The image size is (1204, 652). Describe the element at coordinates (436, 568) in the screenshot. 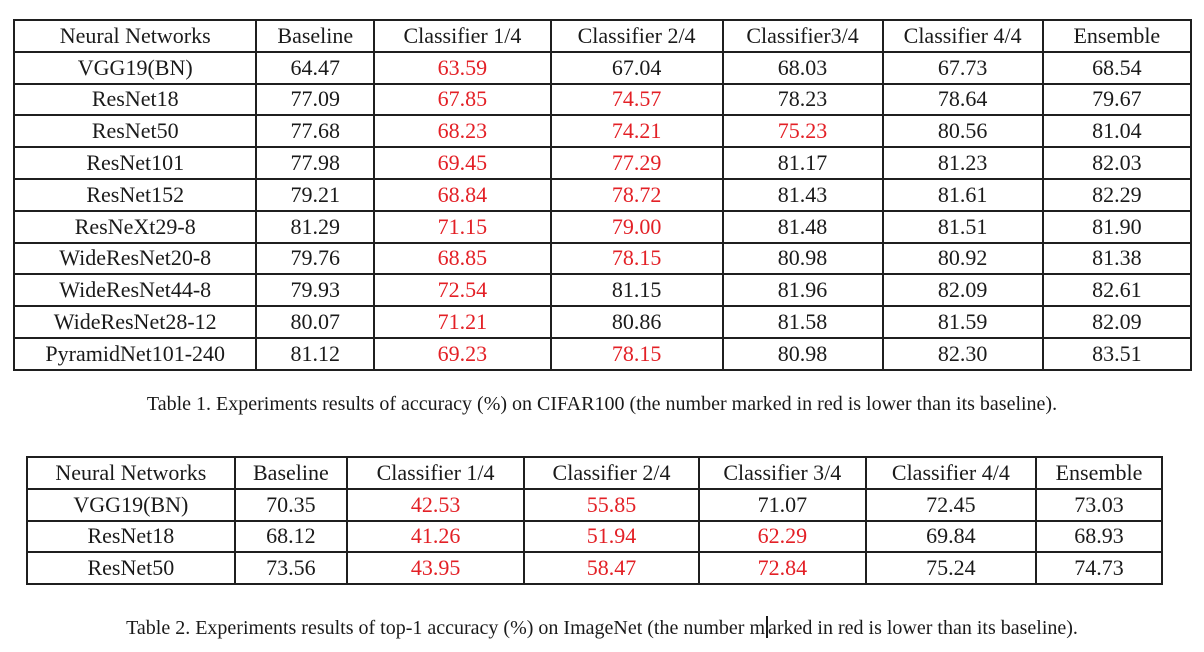

I see `accuracy-value-cell: 43.95` at that location.